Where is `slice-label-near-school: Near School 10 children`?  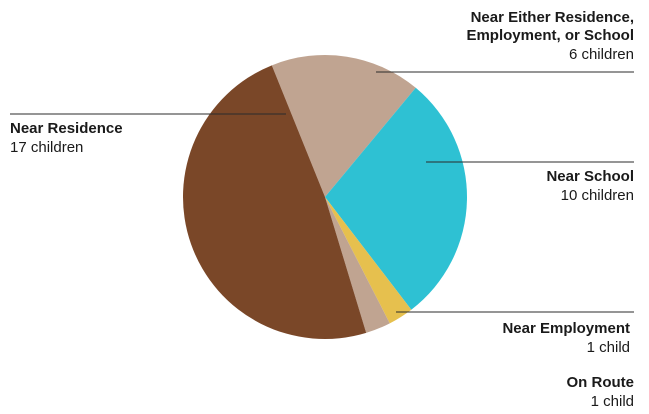 slice-label-near-school: Near School 10 children is located at coordinates (590, 186).